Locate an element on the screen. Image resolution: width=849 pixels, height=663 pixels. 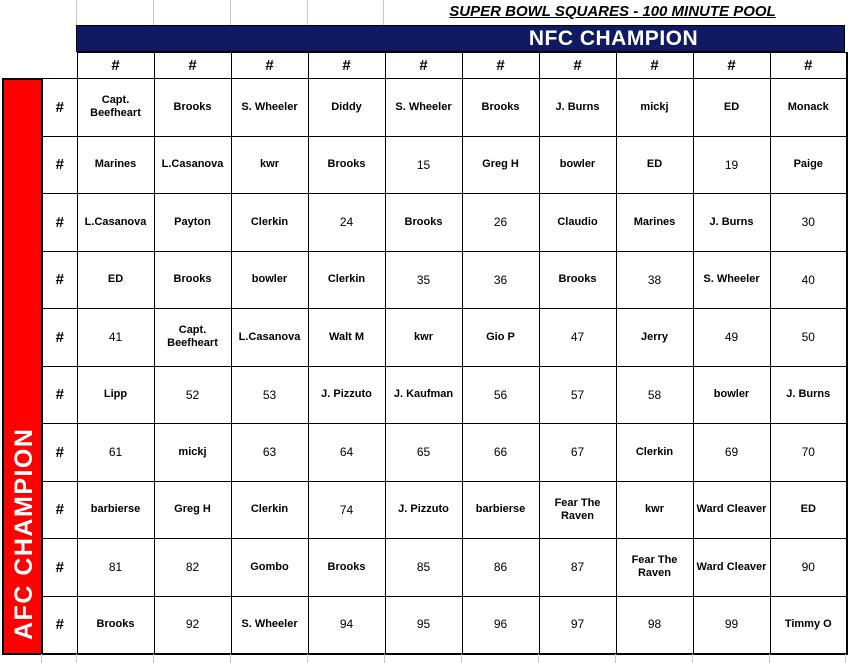
square-cell: Diddy is located at coordinates (346, 107).